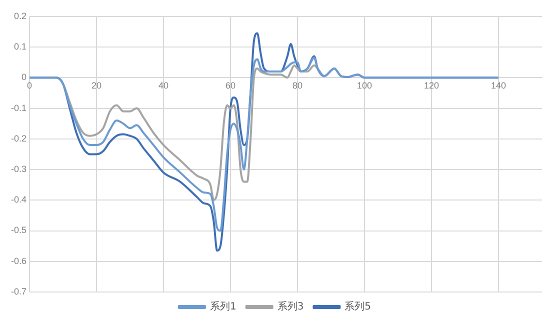 This screenshot has height=330, width=554. Describe the element at coordinates (18, 230) in the screenshot. I see `y-tick-label: -0.5` at that location.